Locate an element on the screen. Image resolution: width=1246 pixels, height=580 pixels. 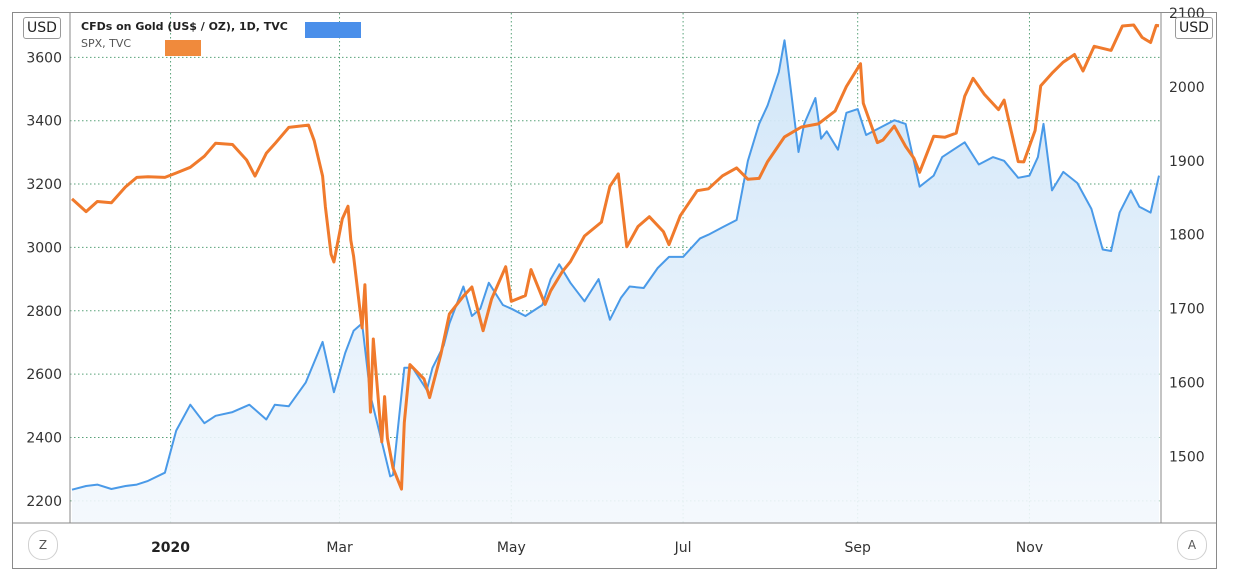
right-tick-label: 2000 is located at coordinates (1187, 88).